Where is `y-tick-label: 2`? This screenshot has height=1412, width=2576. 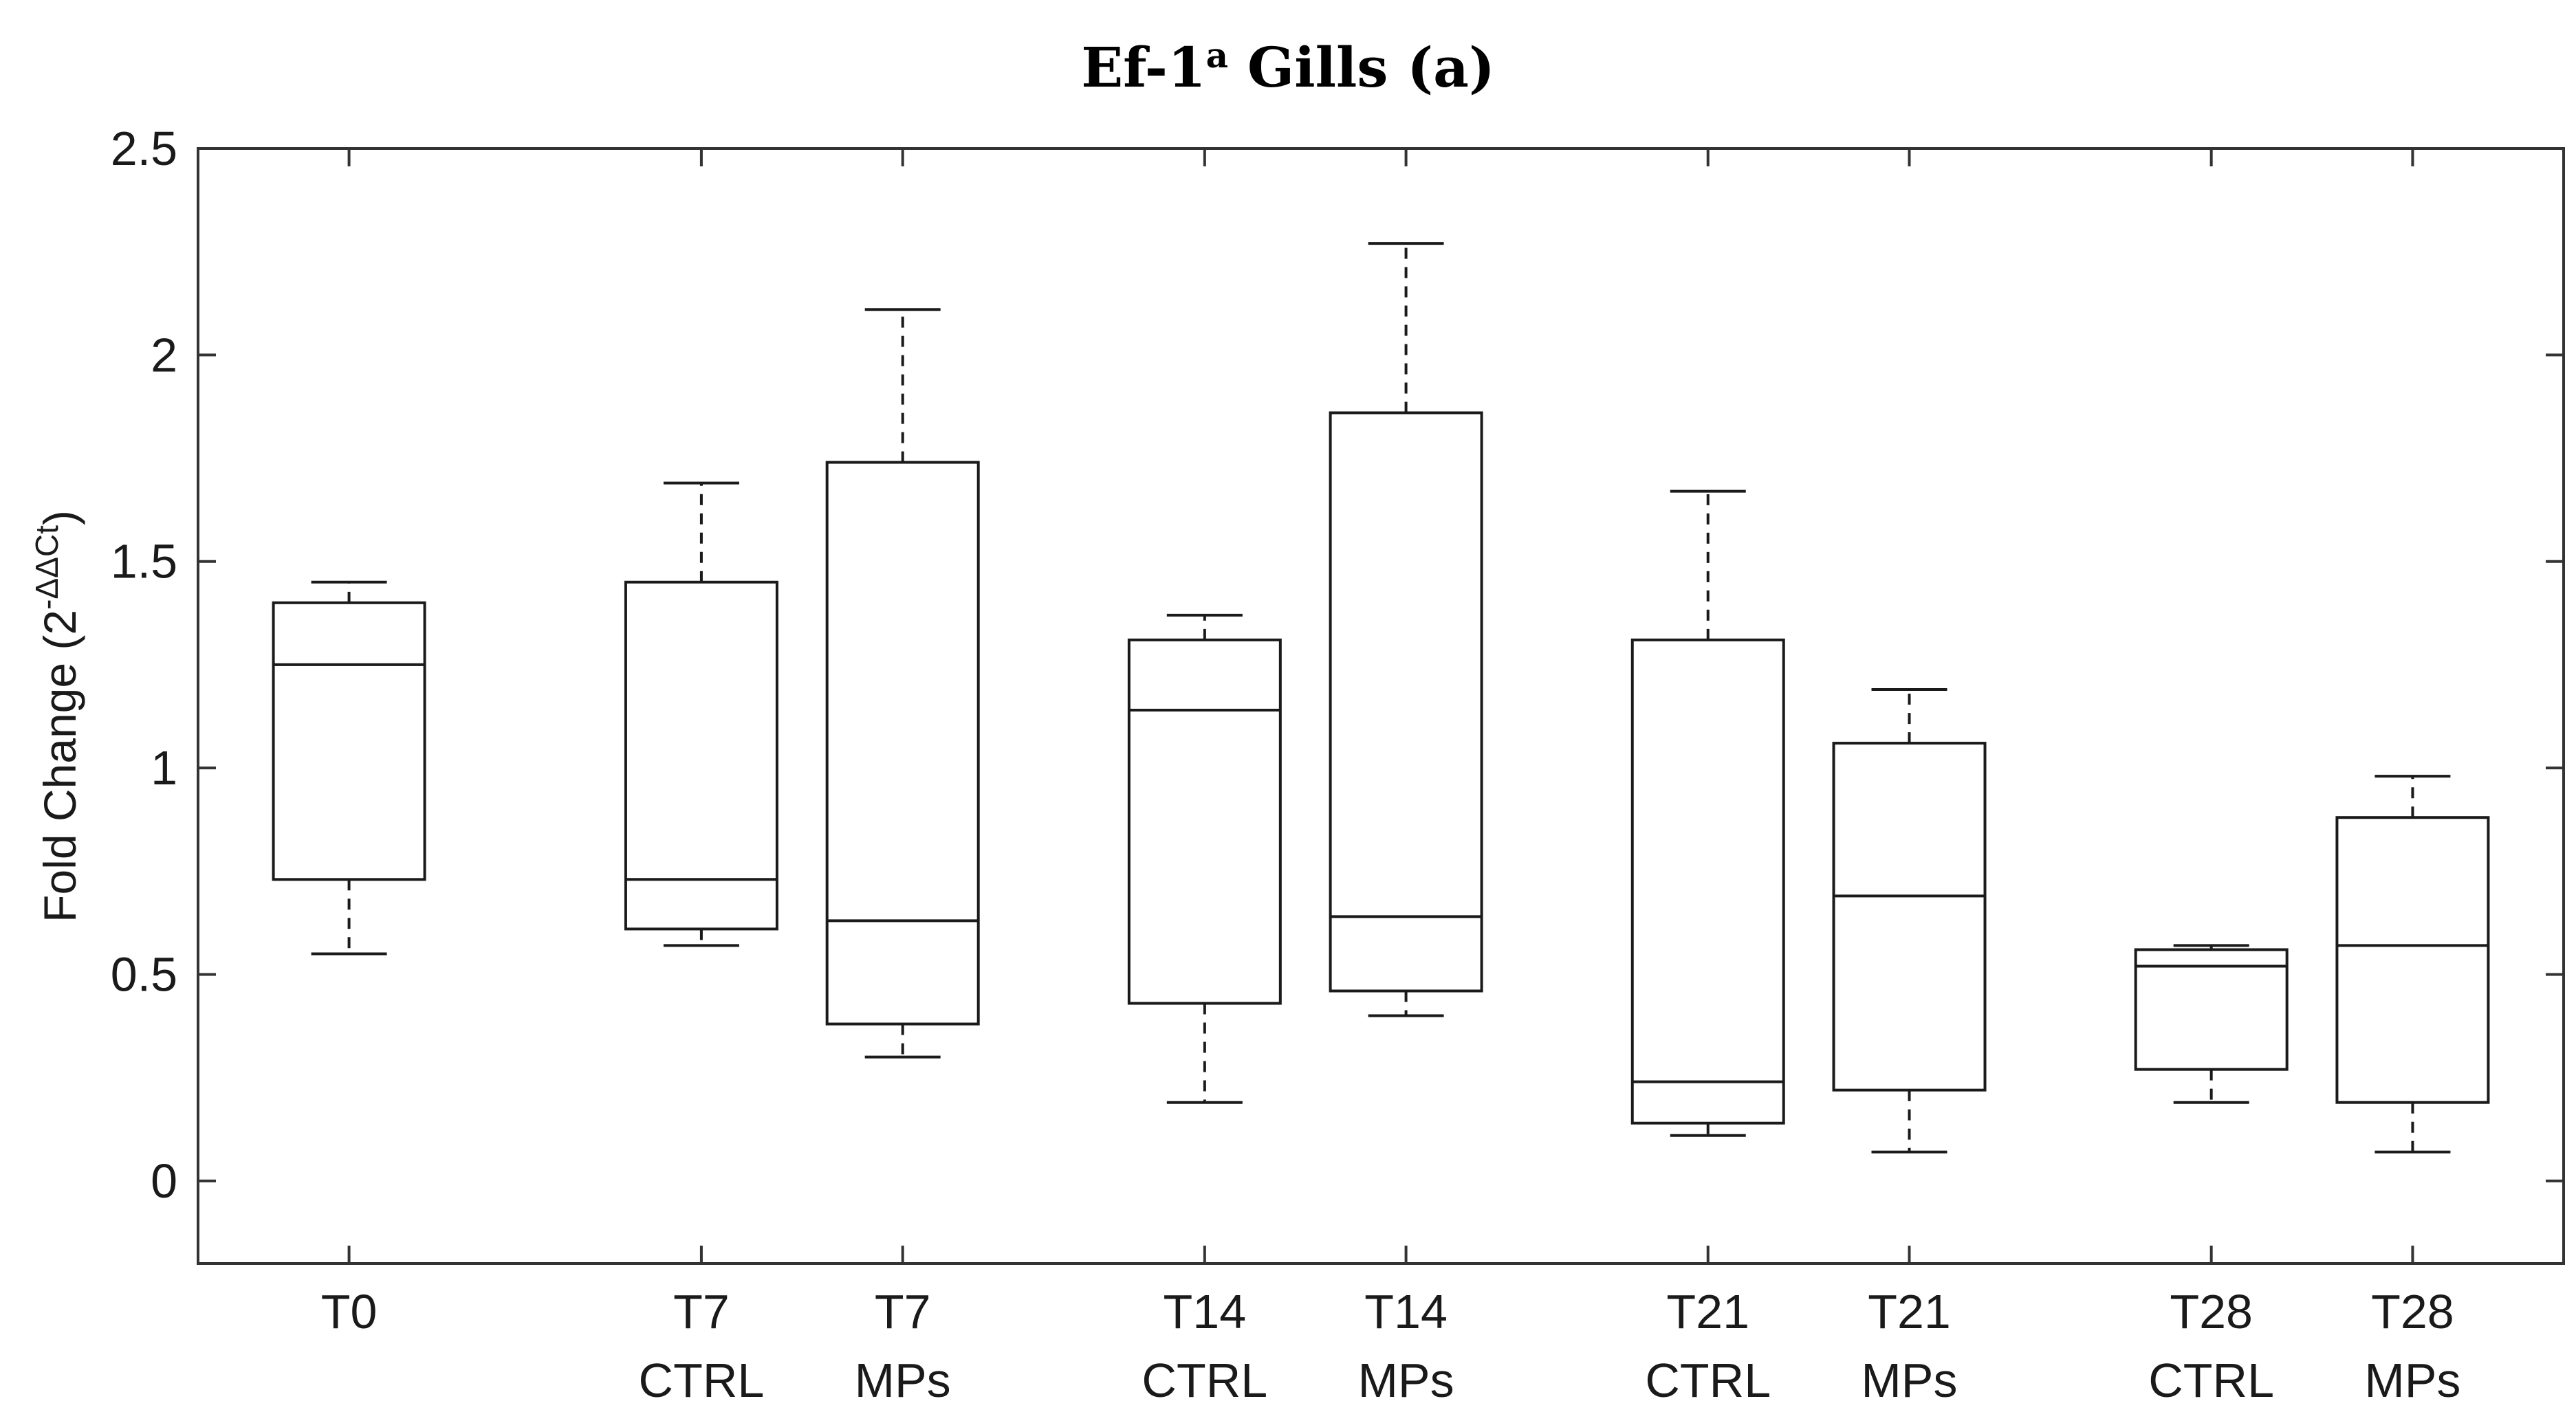 y-tick-label: 2 is located at coordinates (164, 355).